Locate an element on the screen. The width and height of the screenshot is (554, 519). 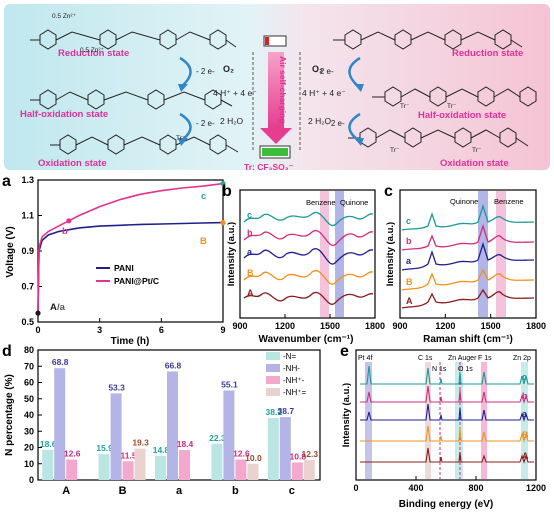
marker-b is located at coordinates (69, 221).